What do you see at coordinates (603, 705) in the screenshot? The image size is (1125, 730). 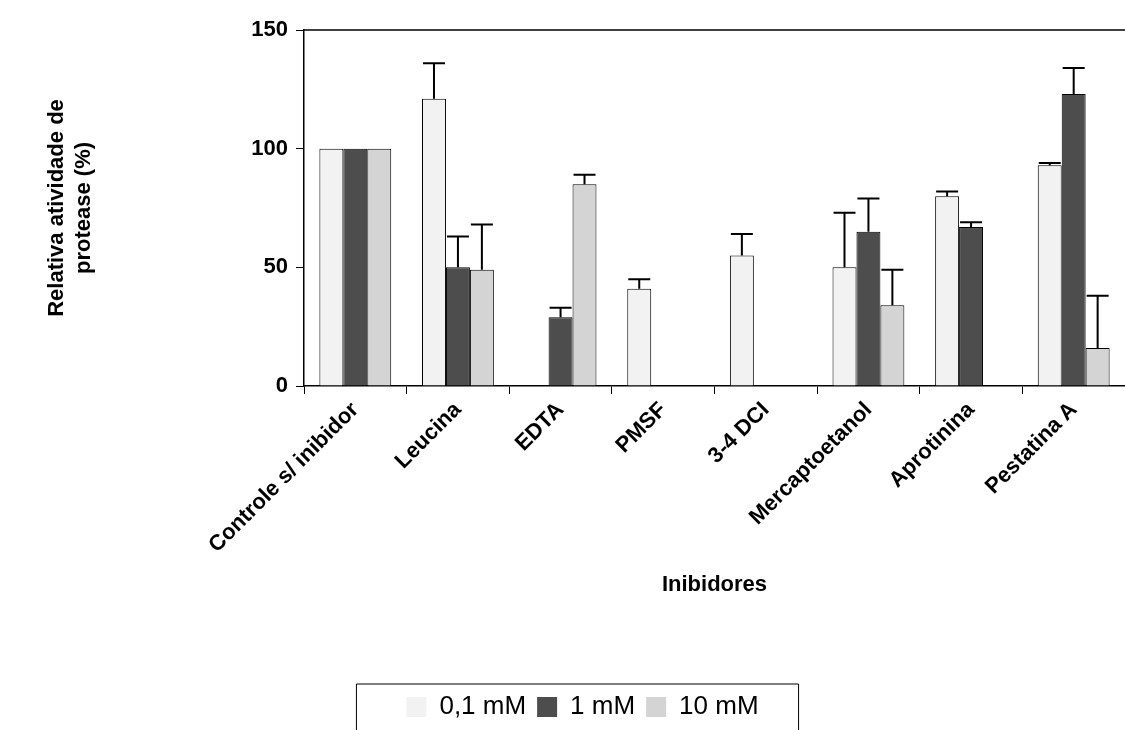 I see `legend-label: 1 mM` at bounding box center [603, 705].